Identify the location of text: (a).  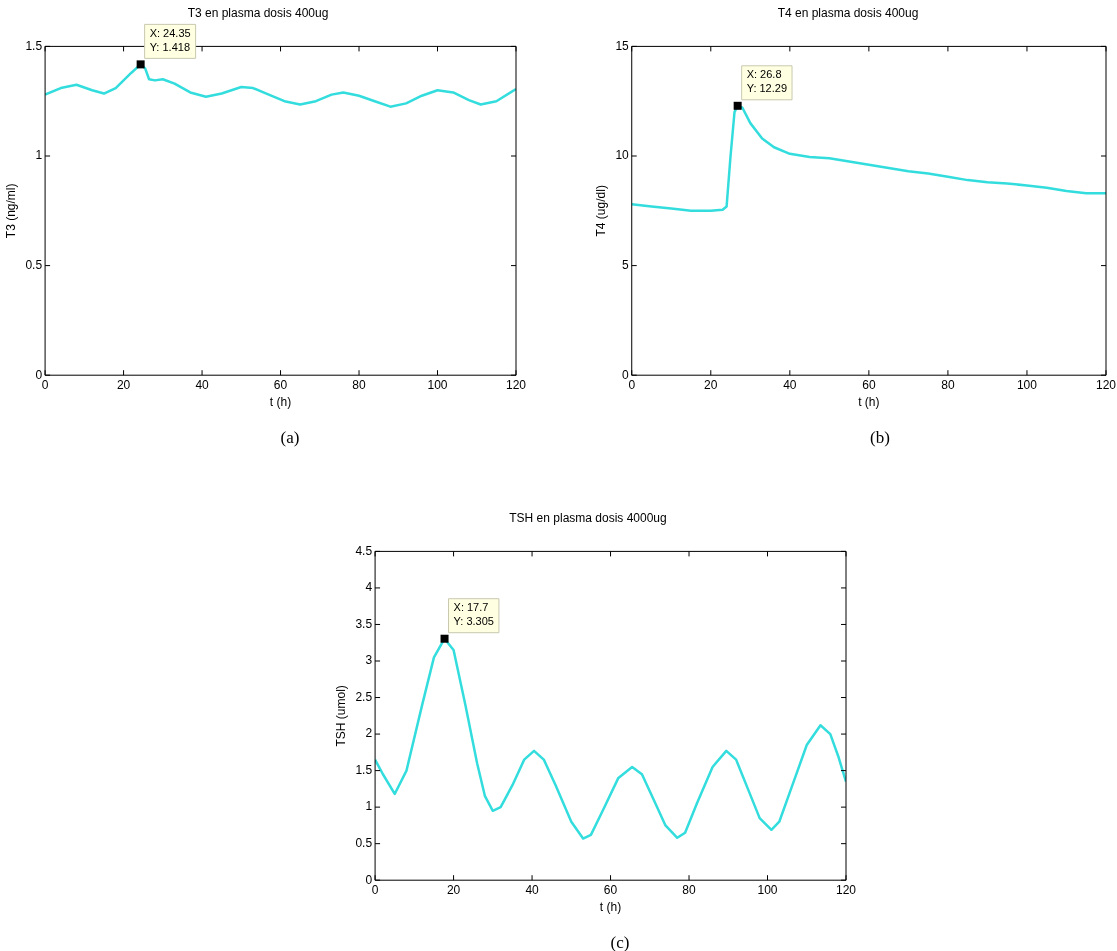
(290, 438).